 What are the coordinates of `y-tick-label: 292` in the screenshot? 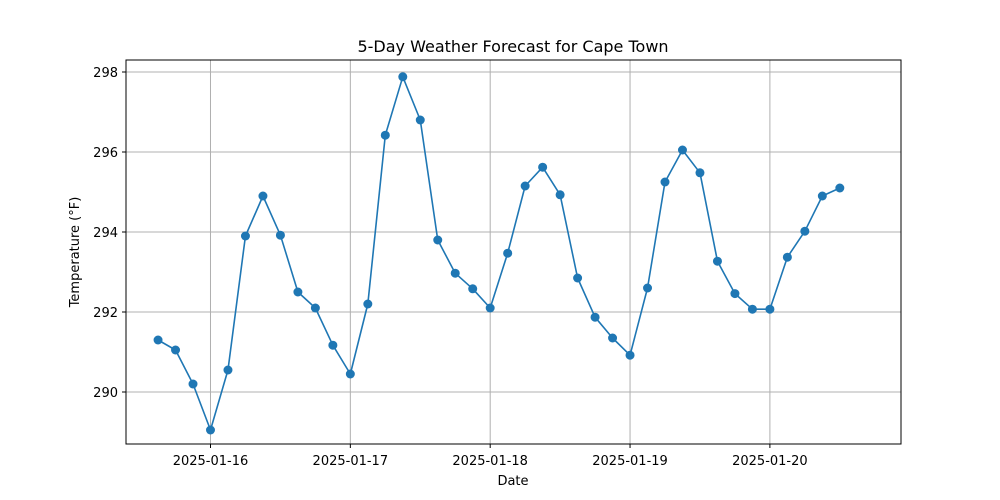 It's located at (105, 313).